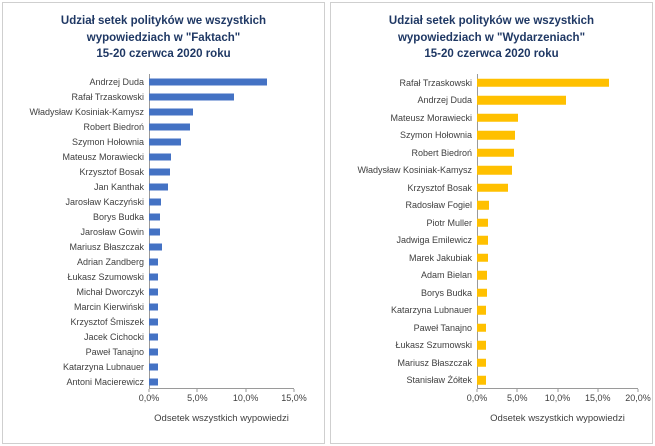  I want to click on category-label: Borys Budka, so click(446, 292).